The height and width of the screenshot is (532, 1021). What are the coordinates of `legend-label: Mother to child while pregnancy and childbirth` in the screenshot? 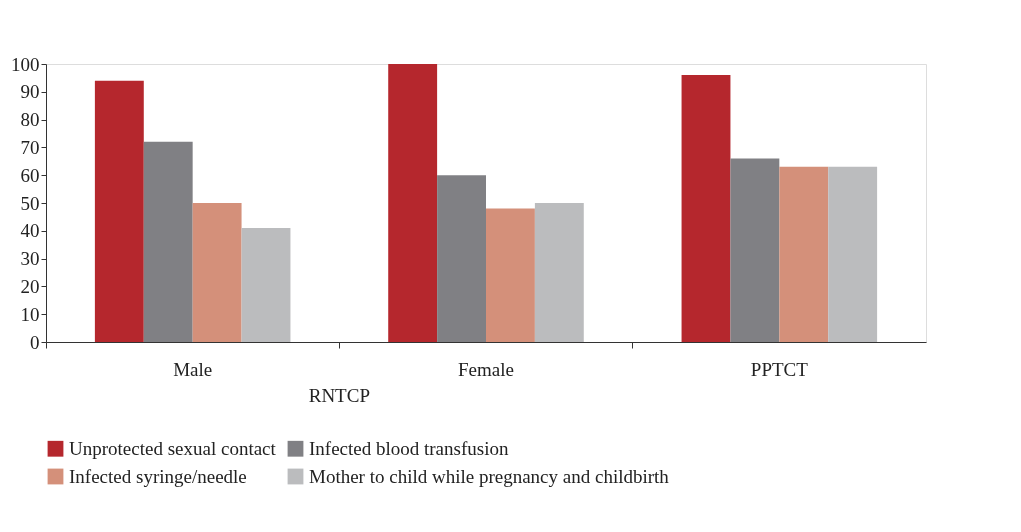 It's located at (489, 476).